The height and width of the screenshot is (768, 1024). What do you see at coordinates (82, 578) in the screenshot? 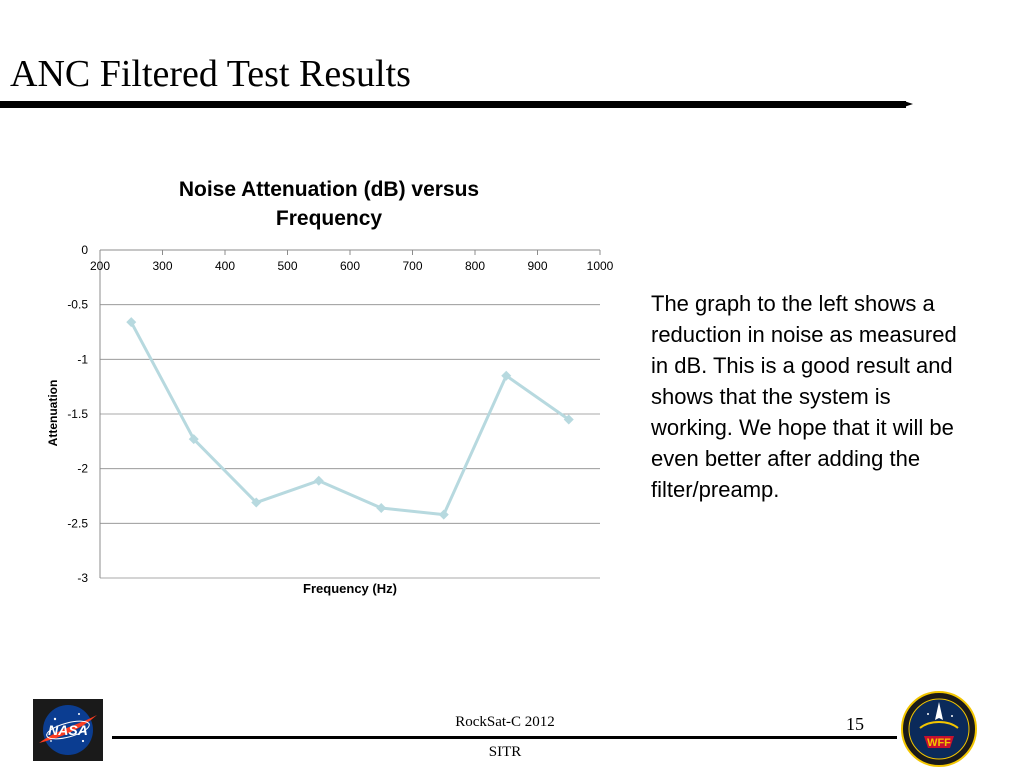
I see `y-tick-label: -3` at bounding box center [82, 578].